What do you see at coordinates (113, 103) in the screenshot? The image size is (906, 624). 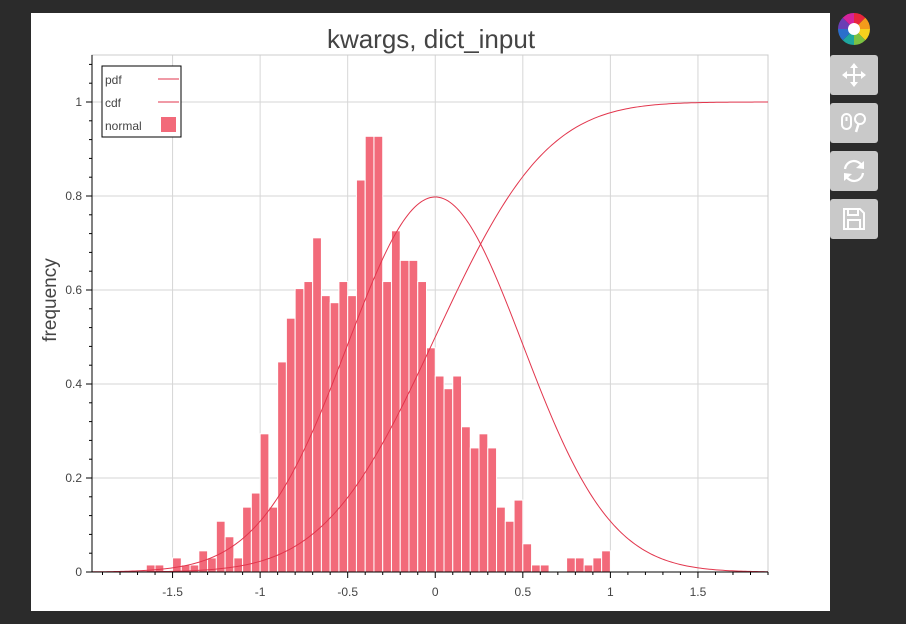 I see `legend-label-cdf: cdf` at bounding box center [113, 103].